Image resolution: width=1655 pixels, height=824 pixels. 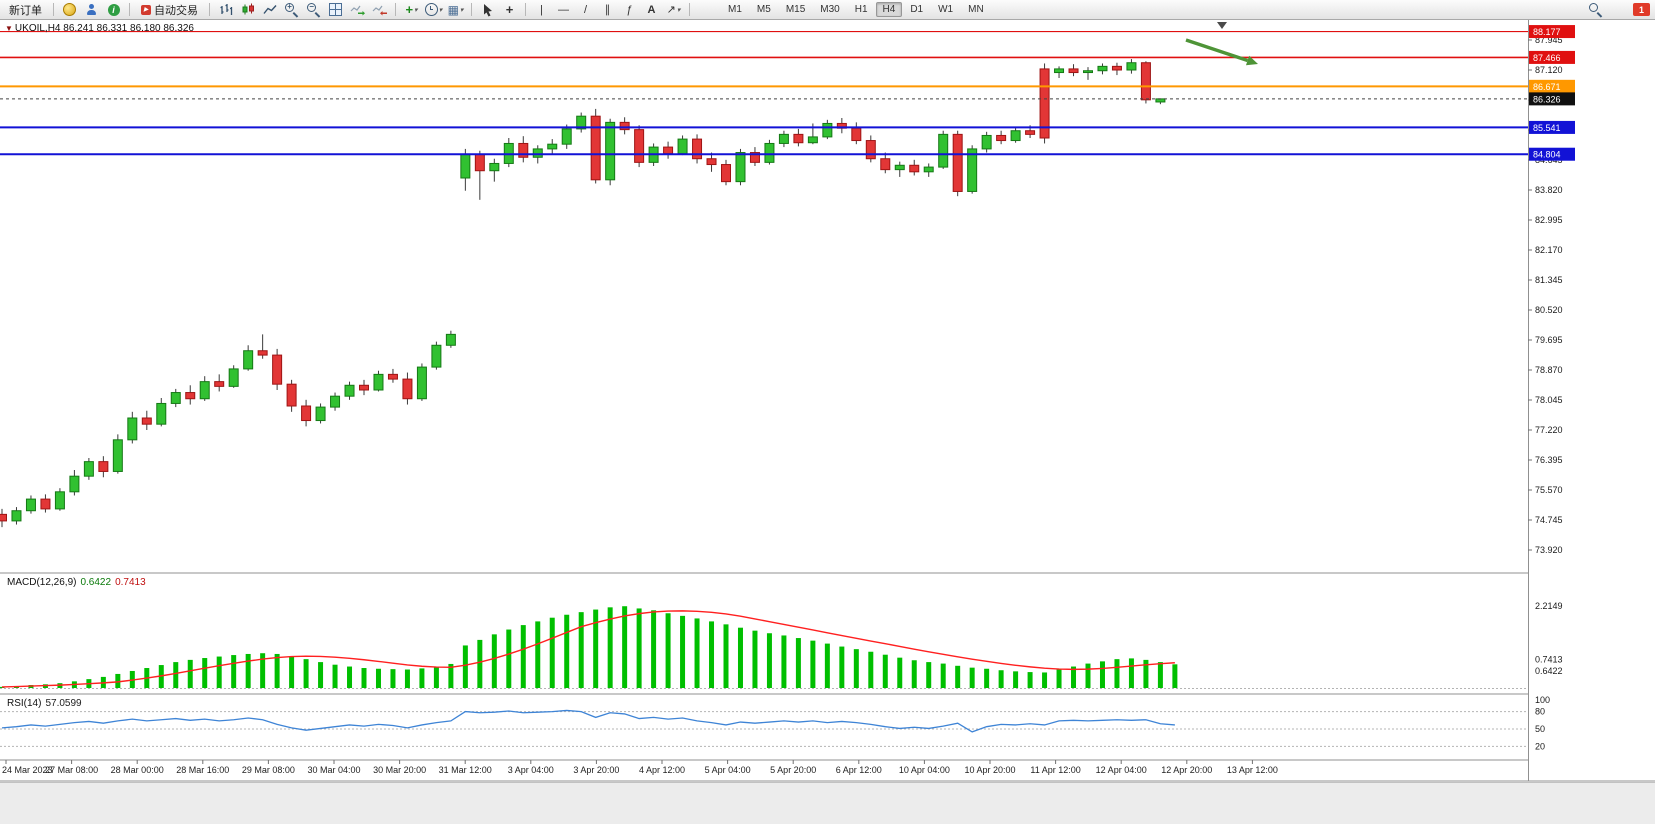 I want to click on bar-chart-icon, so click(x=225, y=10).